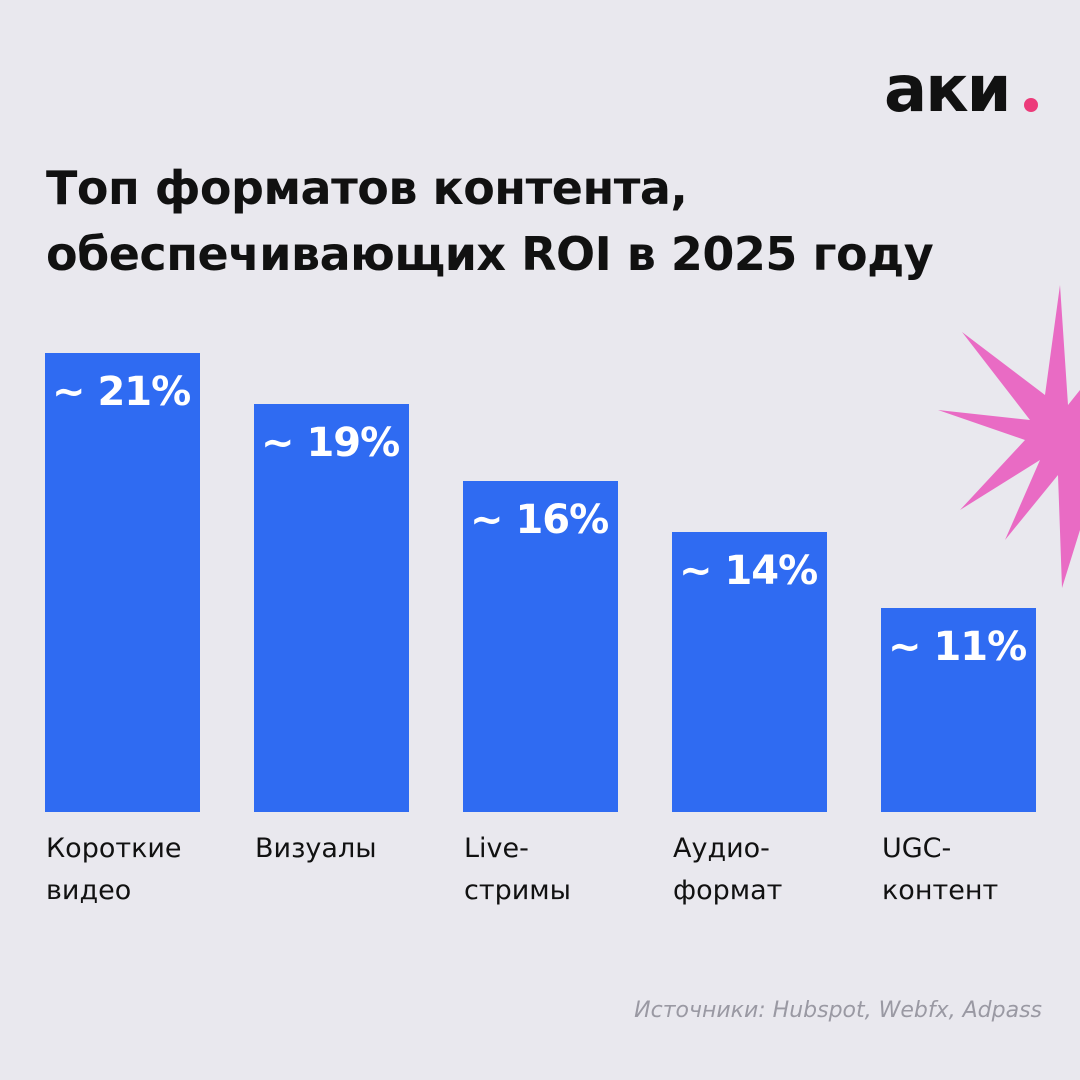  What do you see at coordinates (728, 869) in the screenshot?
I see `category-label: Аудио-формат` at bounding box center [728, 869].